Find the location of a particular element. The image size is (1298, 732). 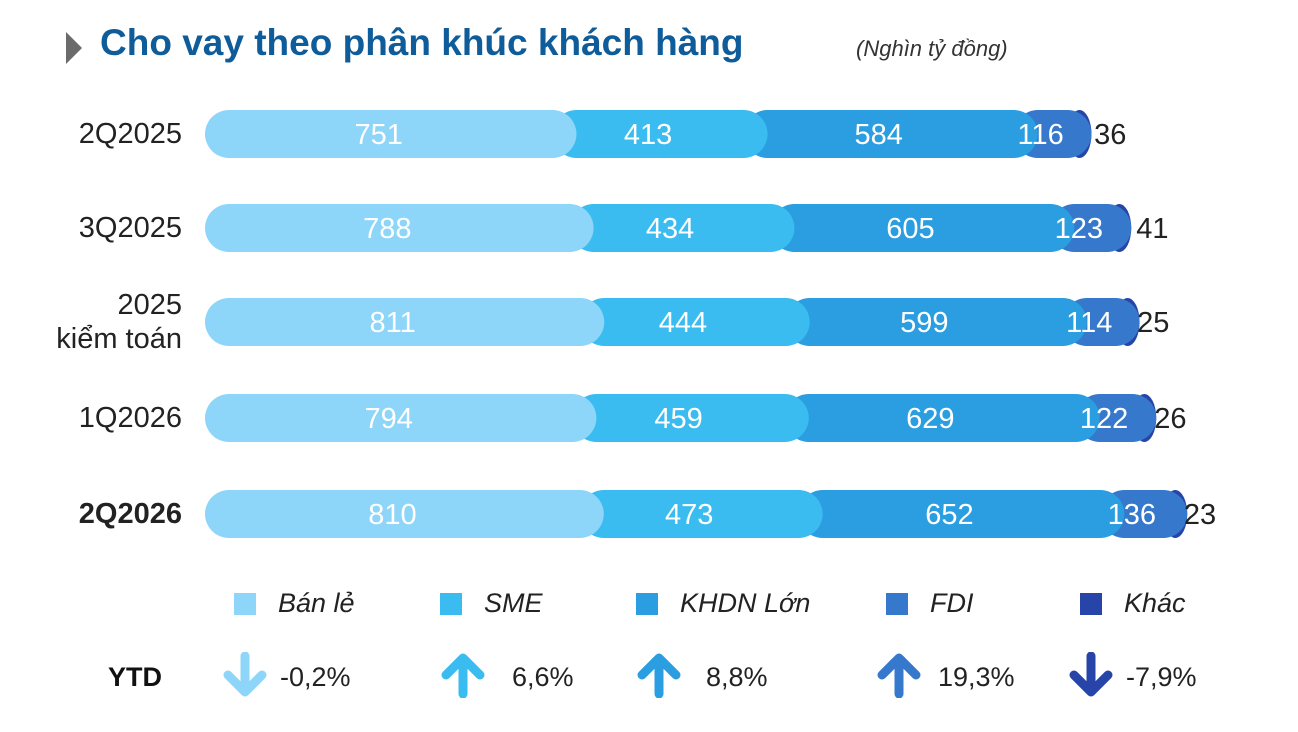

ytd-value: -7,9% is located at coordinates (1161, 677).